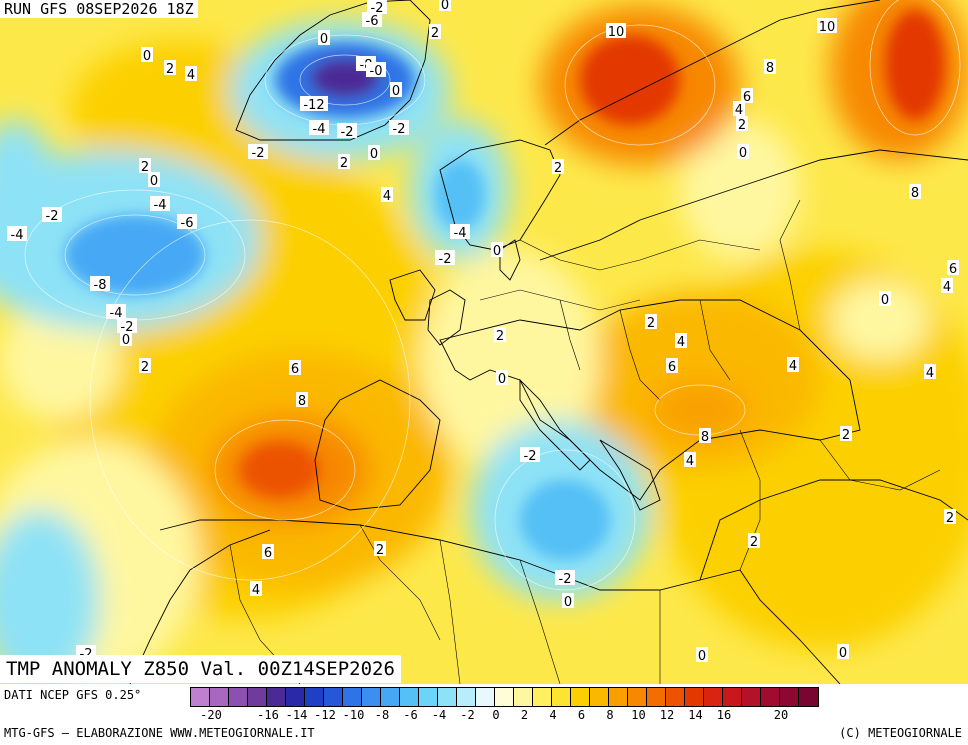 Image resolution: width=968 pixels, height=745 pixels. What do you see at coordinates (382, 715) in the screenshot?
I see `colorbar-tick-label: -8` at bounding box center [382, 715].